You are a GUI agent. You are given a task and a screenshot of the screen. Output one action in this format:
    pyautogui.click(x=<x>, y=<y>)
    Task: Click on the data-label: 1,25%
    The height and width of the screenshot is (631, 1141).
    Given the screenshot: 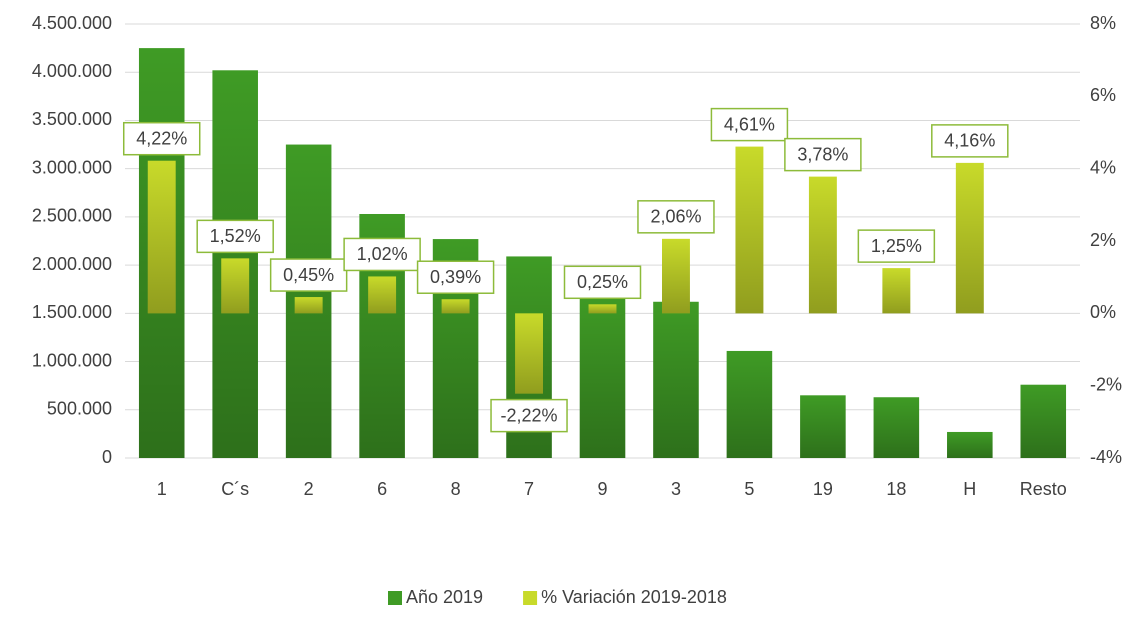 What is the action you would take?
    pyautogui.click(x=896, y=246)
    